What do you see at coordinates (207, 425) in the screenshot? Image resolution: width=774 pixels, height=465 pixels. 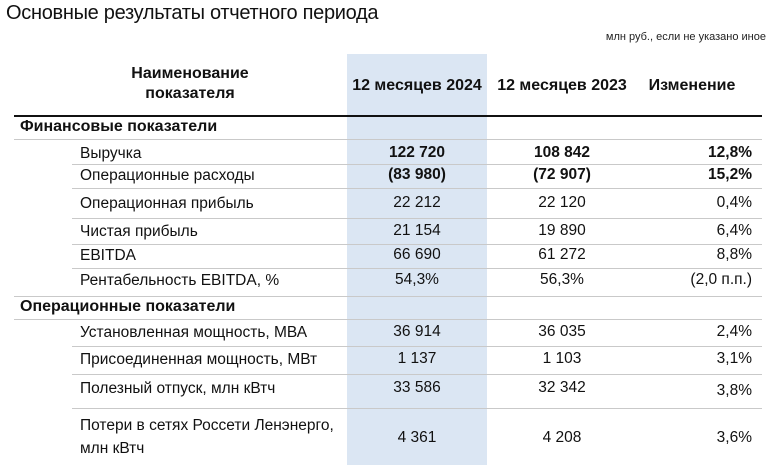 I see `row-label: Потери в сетях Россети Ленэнерго,` at bounding box center [207, 425].